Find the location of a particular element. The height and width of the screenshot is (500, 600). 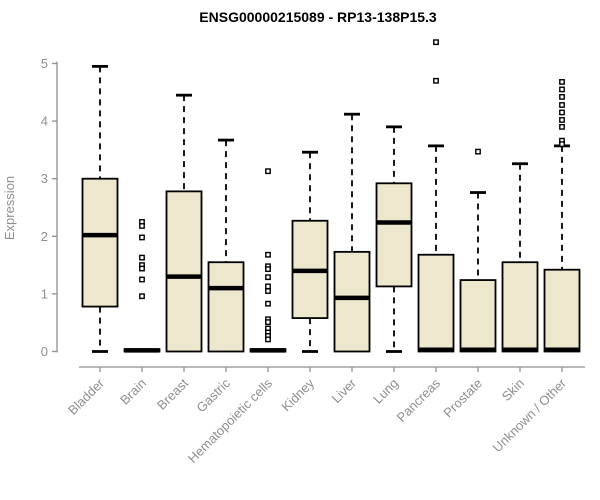

box-lung is located at coordinates (394, 235).